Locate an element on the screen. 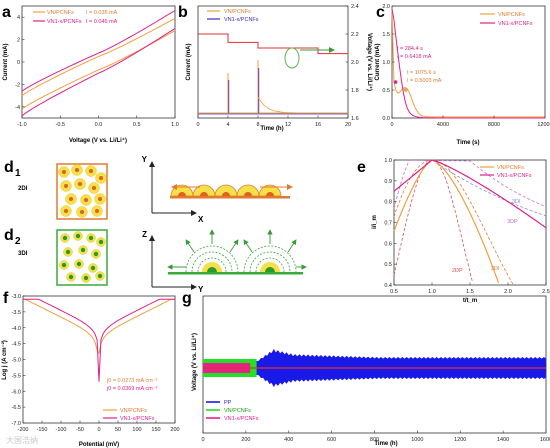  xlabel-b: Time (h) is located at coordinates (271, 129).